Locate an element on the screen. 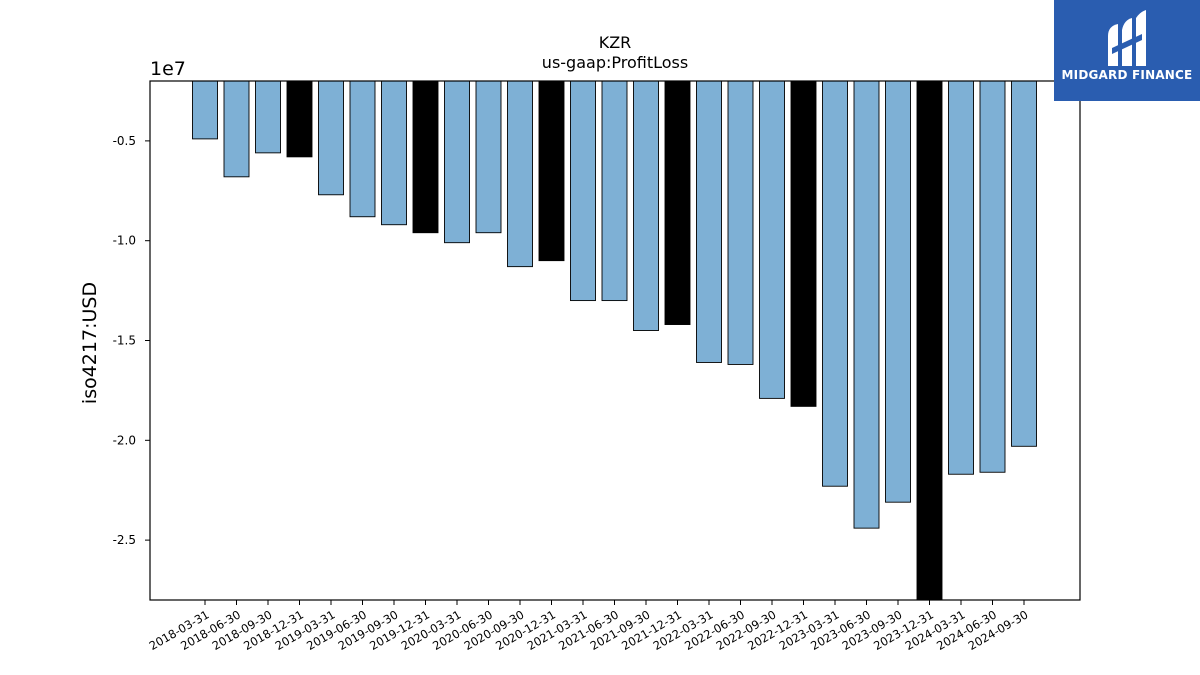 The height and width of the screenshot is (675, 1200). y-tick-label: -2.5 is located at coordinates (124, 540).